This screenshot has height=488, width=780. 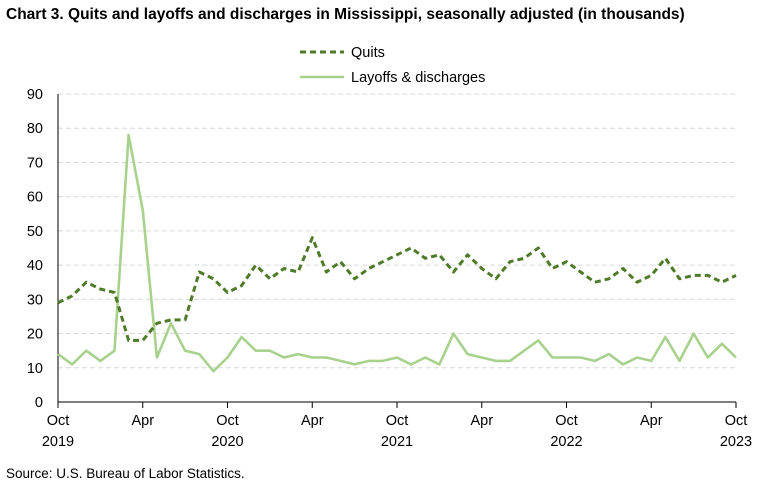 I want to click on y-tick-label: 70, so click(x=35, y=163).